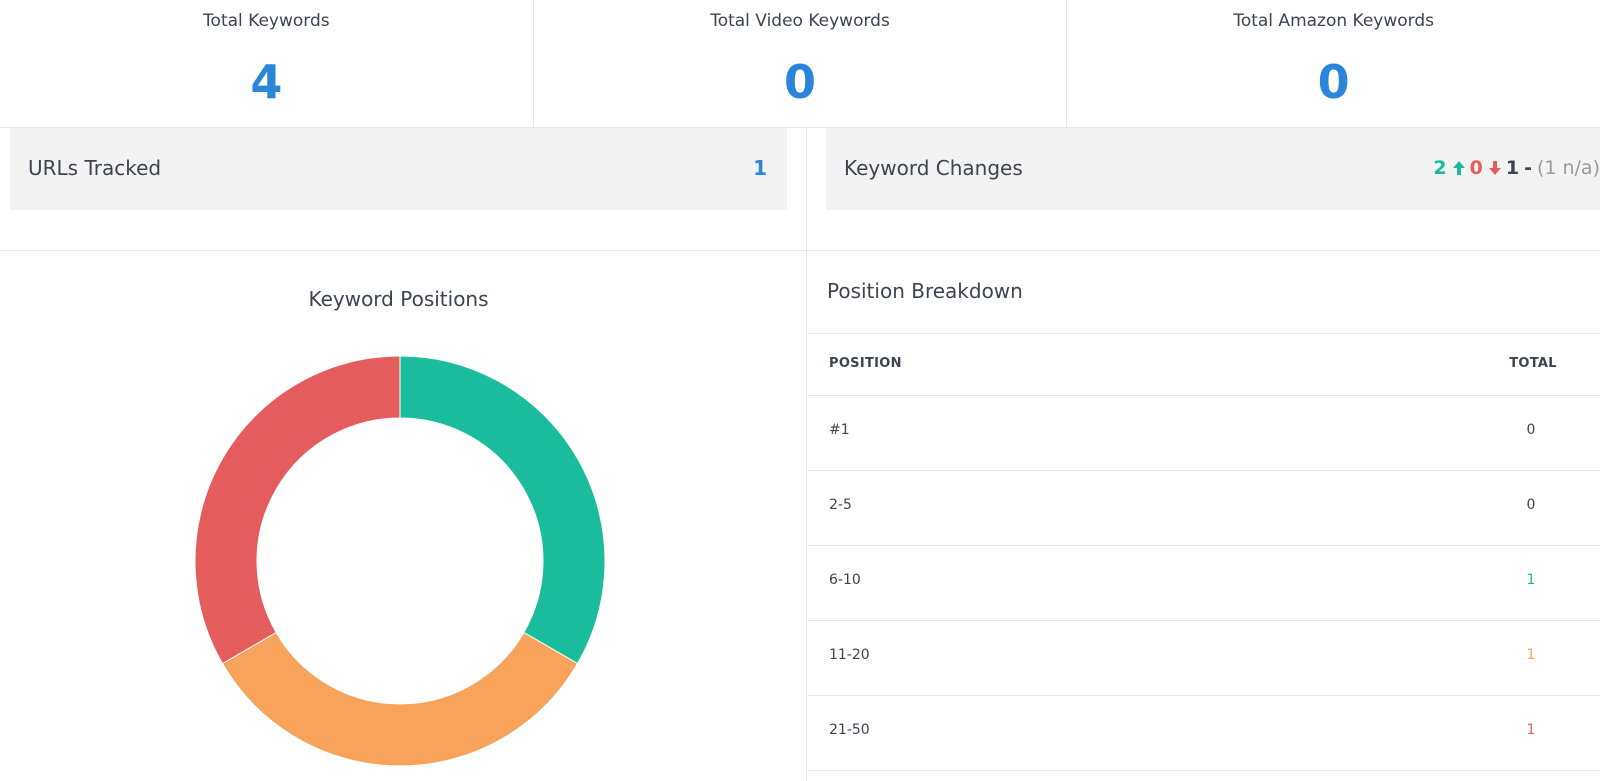 This screenshot has width=1600, height=781. What do you see at coordinates (398, 299) in the screenshot?
I see `chart-title: Keyword Positions` at bounding box center [398, 299].